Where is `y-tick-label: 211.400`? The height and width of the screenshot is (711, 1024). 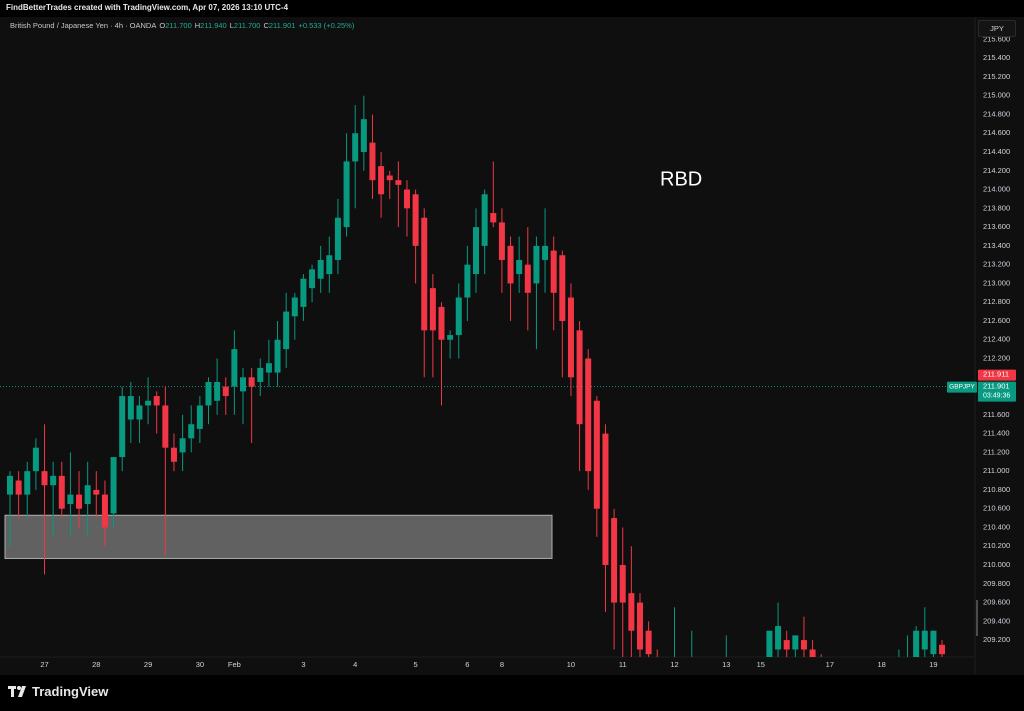
y-tick-label: 211.400 is located at coordinates (996, 433).